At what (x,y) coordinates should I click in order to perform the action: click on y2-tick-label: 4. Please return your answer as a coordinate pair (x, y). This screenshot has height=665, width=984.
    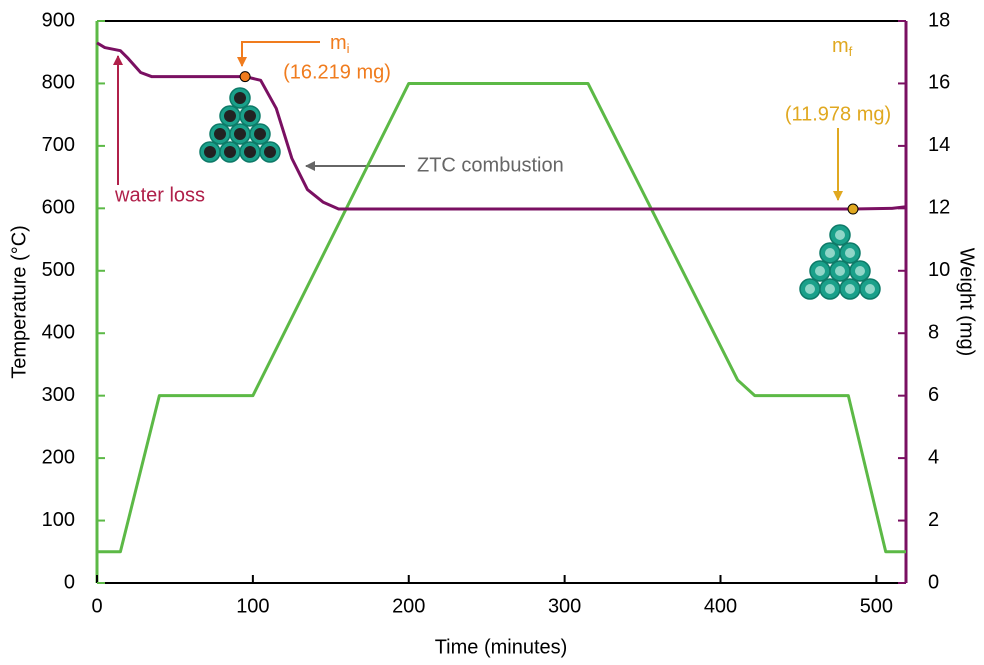
    Looking at the image, I should click on (933, 457).